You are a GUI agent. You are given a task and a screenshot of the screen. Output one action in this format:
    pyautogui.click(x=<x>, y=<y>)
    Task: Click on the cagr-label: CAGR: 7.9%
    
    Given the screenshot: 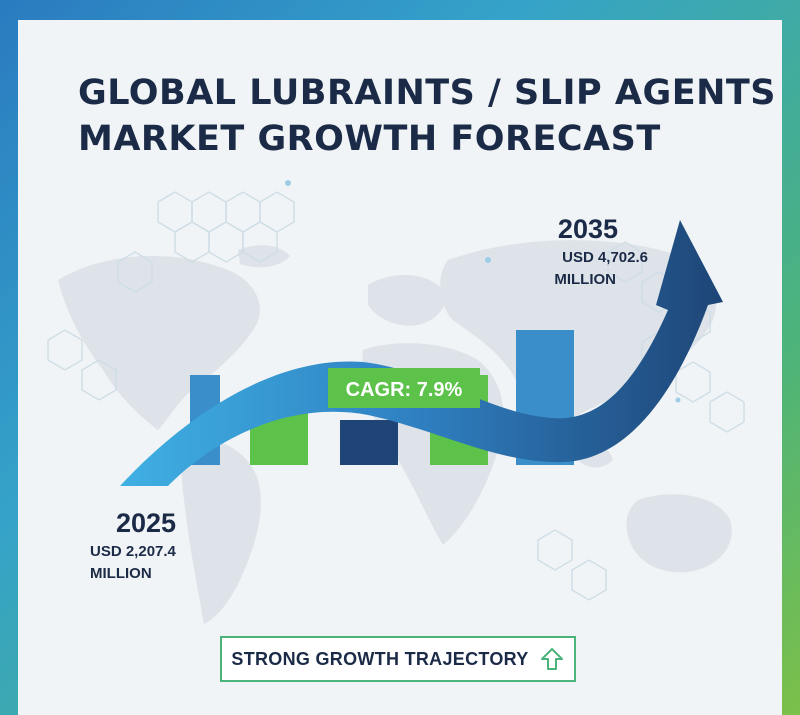 What is the action you would take?
    pyautogui.click(x=404, y=390)
    